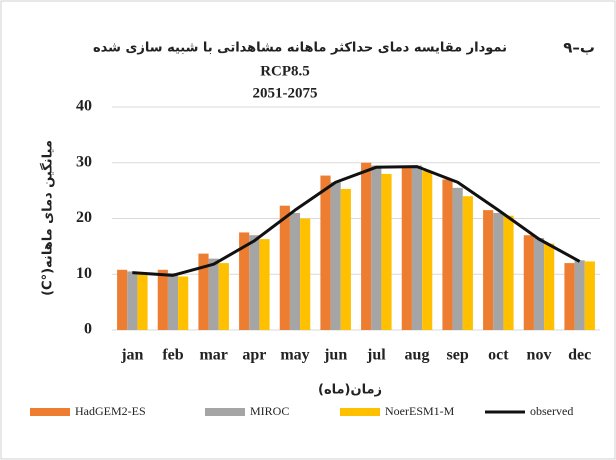 This screenshot has width=616, height=460. I want to click on y-tick-label: 40, so click(84, 106).